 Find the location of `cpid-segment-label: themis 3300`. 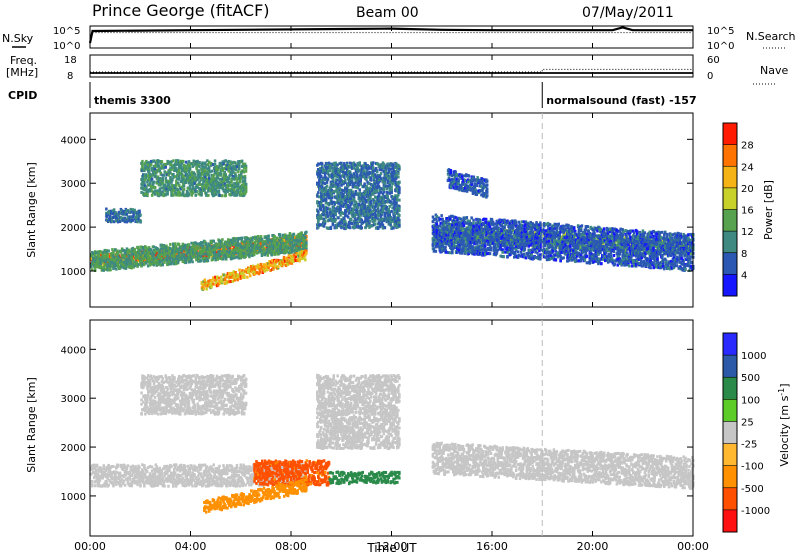

cpid-segment-label: themis 3300 is located at coordinates (132, 100).